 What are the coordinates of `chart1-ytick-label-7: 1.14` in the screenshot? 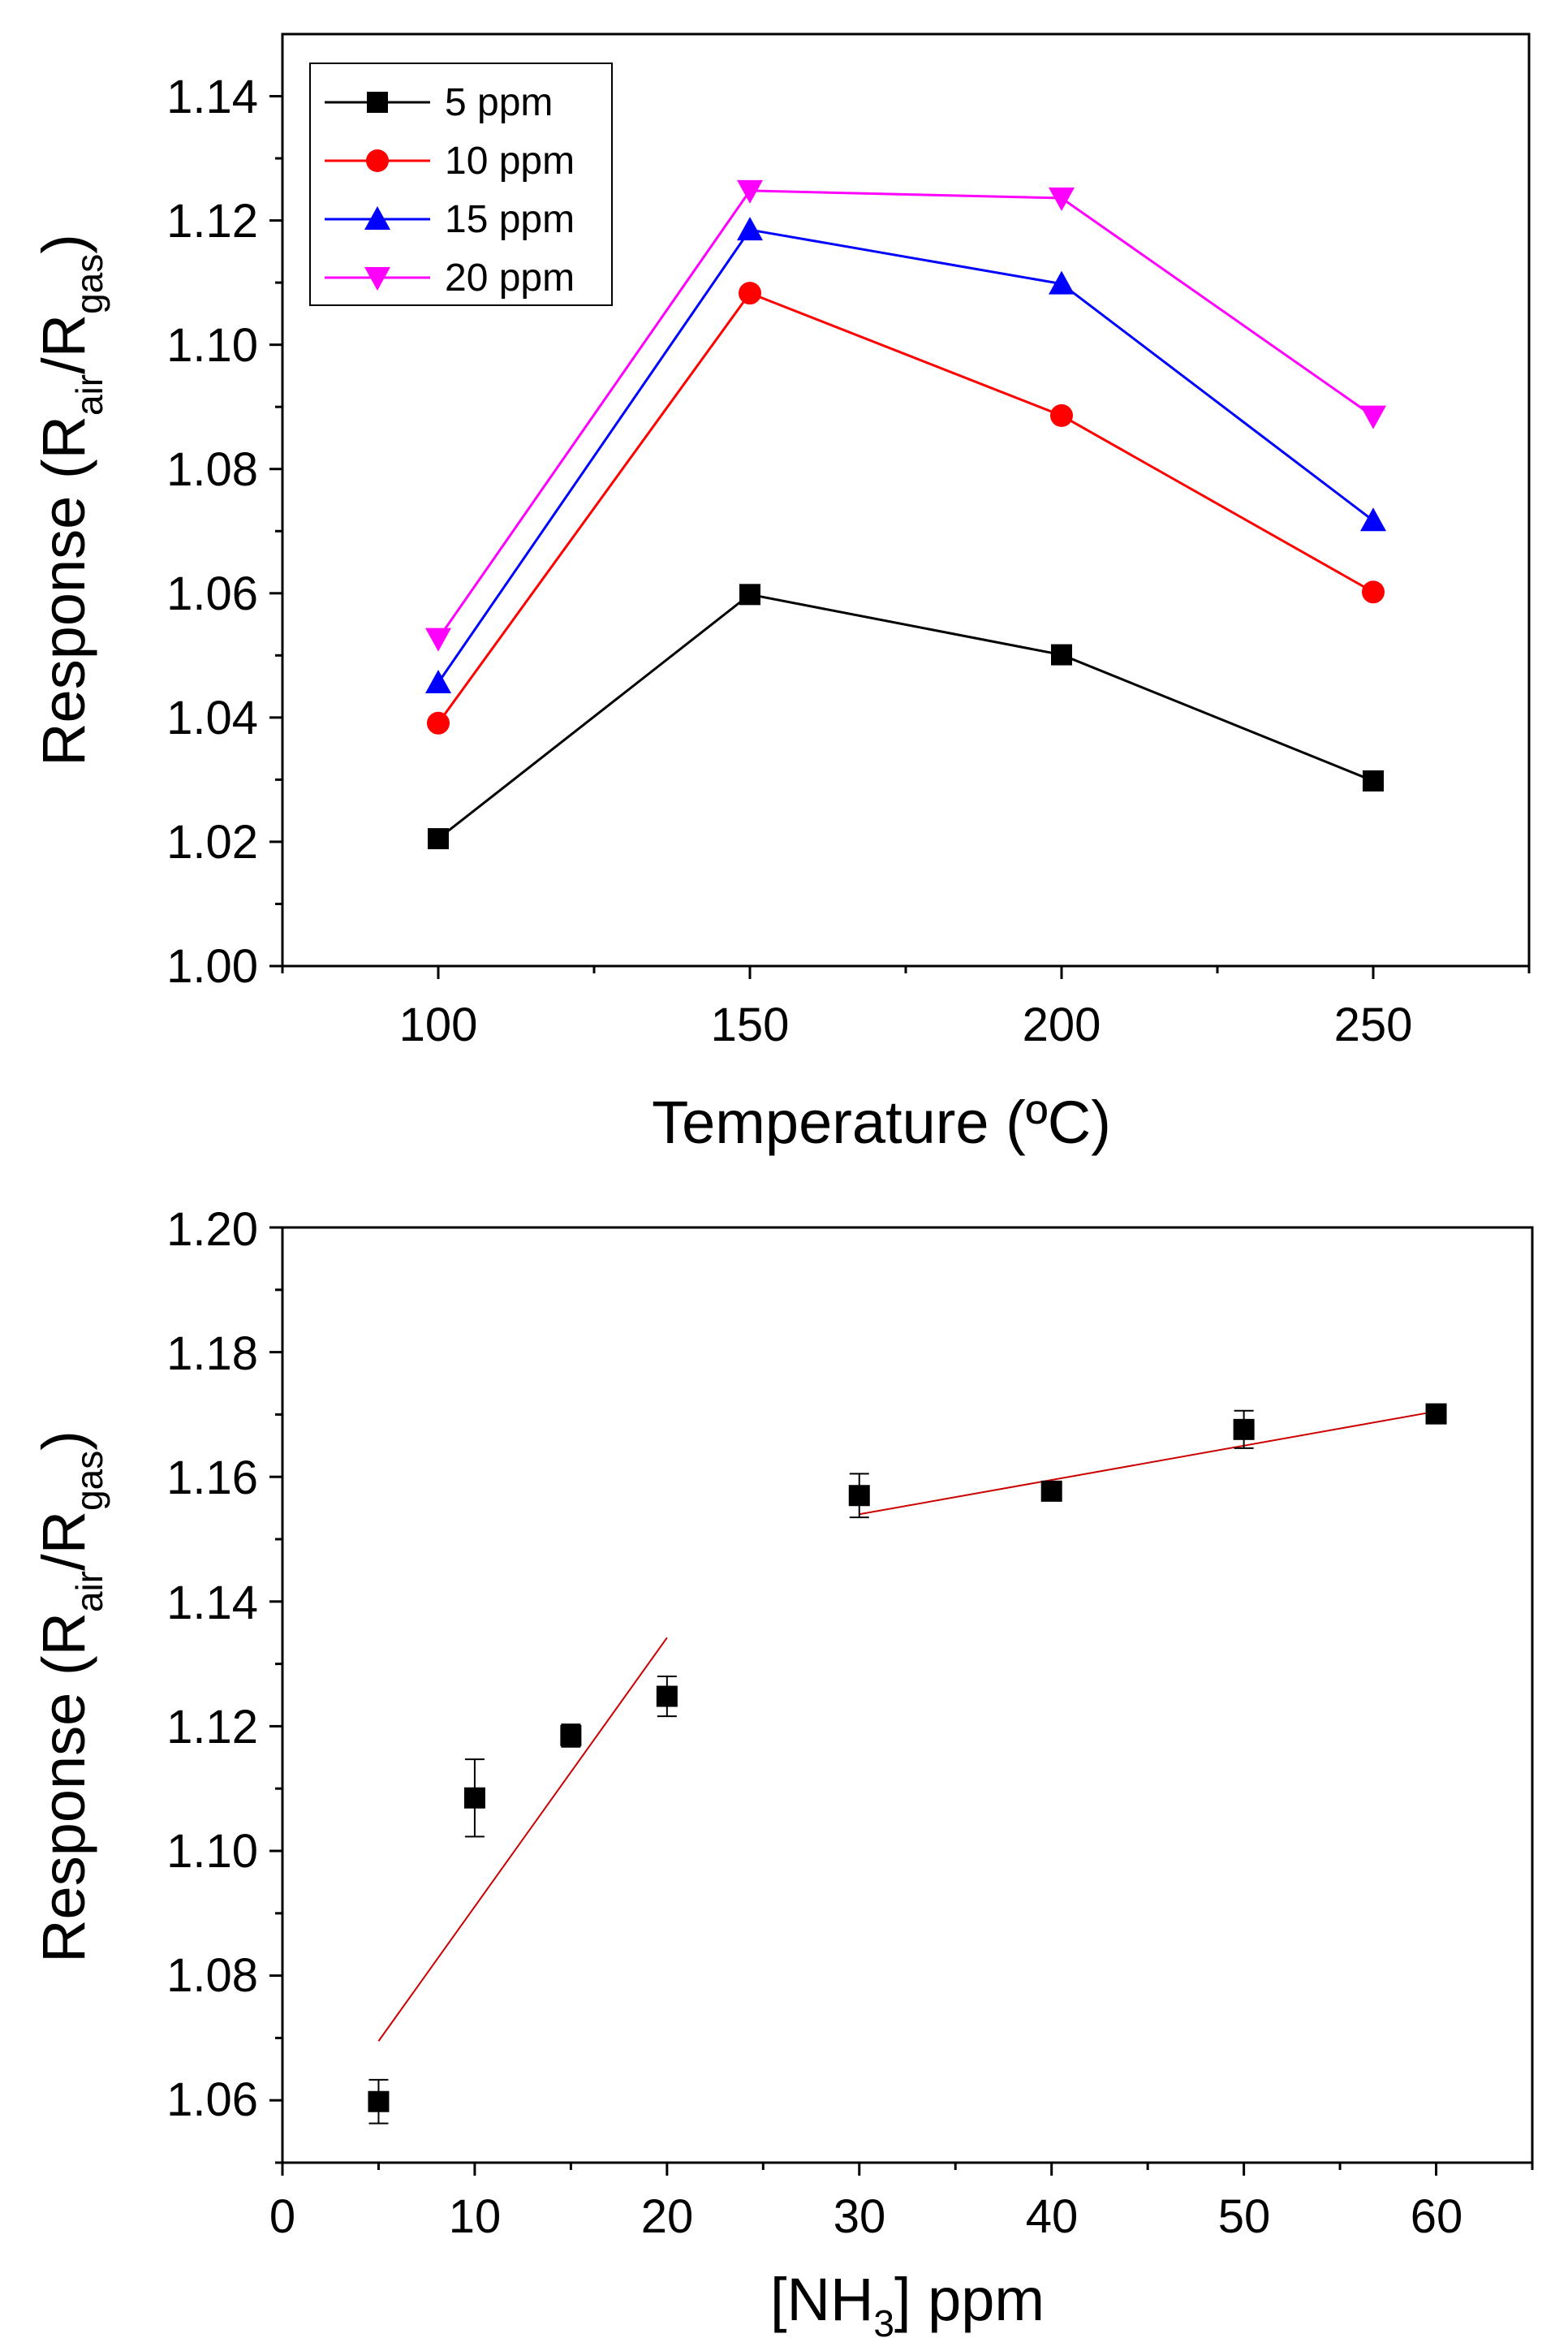 It's located at (212, 97).